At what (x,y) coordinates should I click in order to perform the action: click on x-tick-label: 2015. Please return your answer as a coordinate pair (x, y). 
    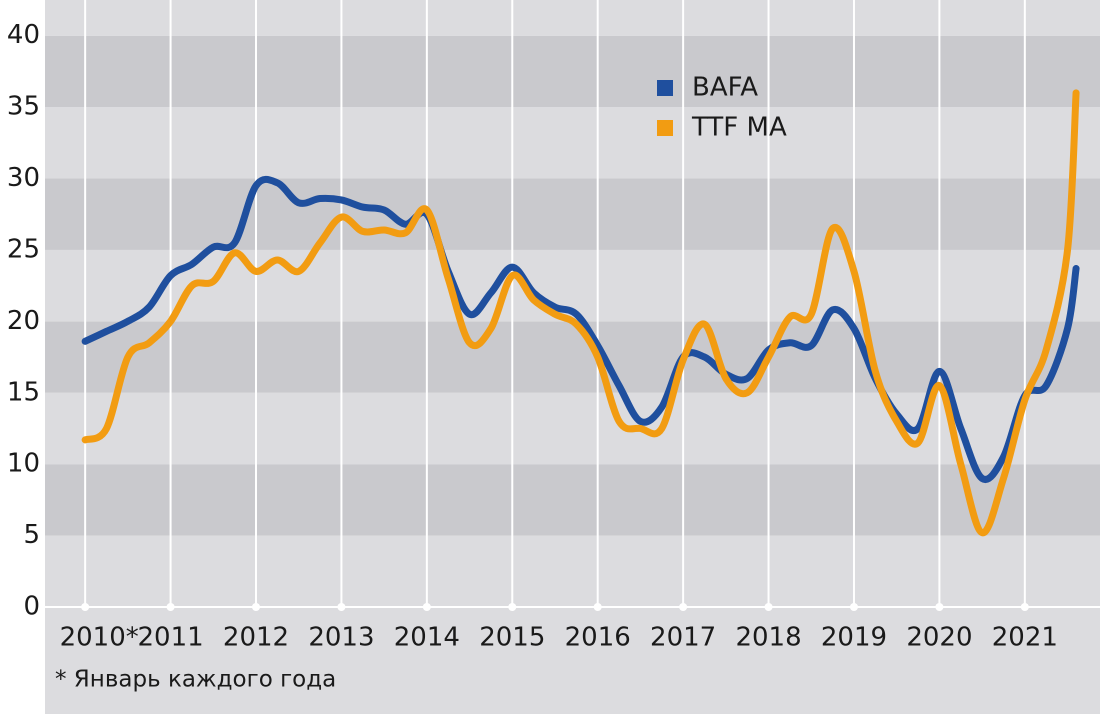
    Looking at the image, I should click on (512, 638).